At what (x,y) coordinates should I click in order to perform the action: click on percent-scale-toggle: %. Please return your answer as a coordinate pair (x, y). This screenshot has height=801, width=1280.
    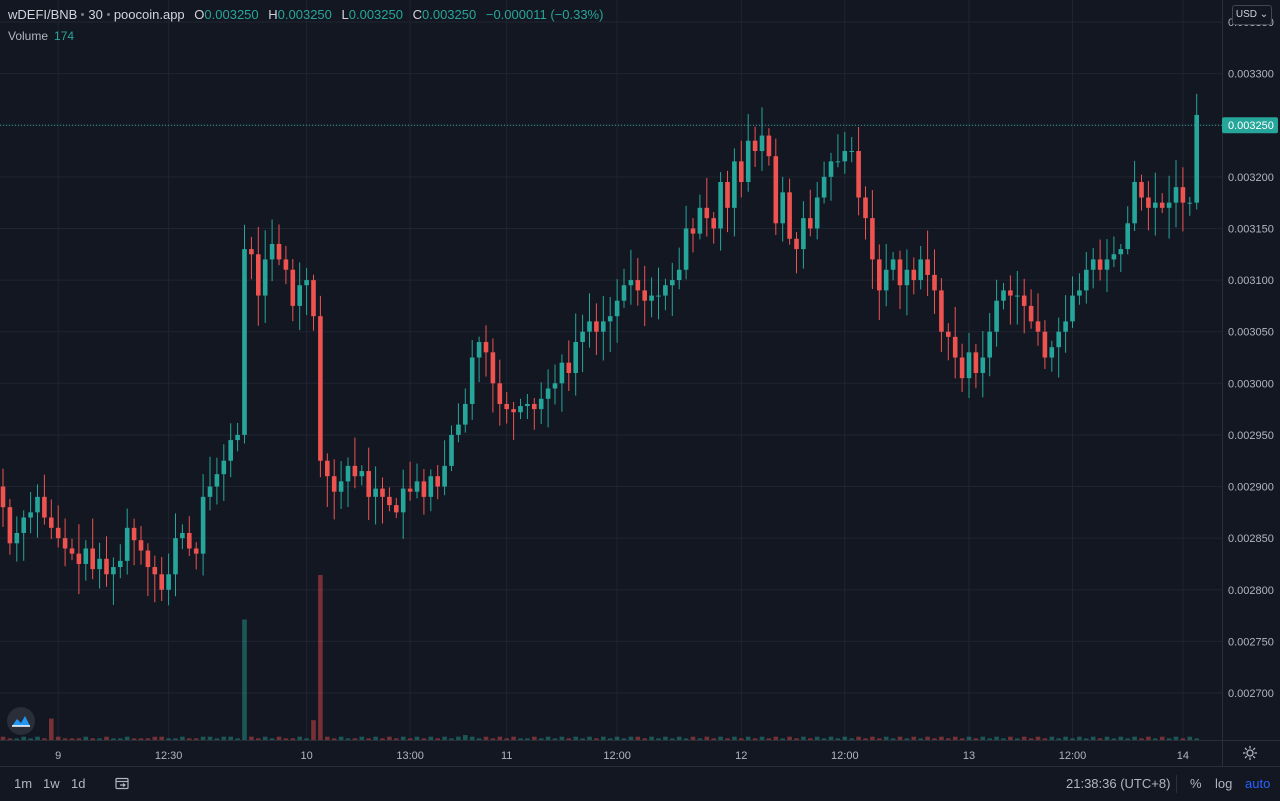
    Looking at the image, I should click on (1196, 783).